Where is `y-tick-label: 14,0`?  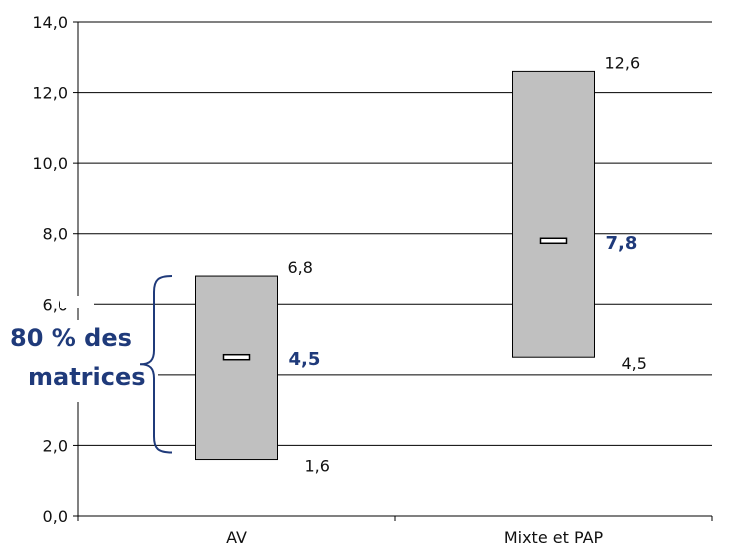 y-tick-label: 14,0 is located at coordinates (50, 22).